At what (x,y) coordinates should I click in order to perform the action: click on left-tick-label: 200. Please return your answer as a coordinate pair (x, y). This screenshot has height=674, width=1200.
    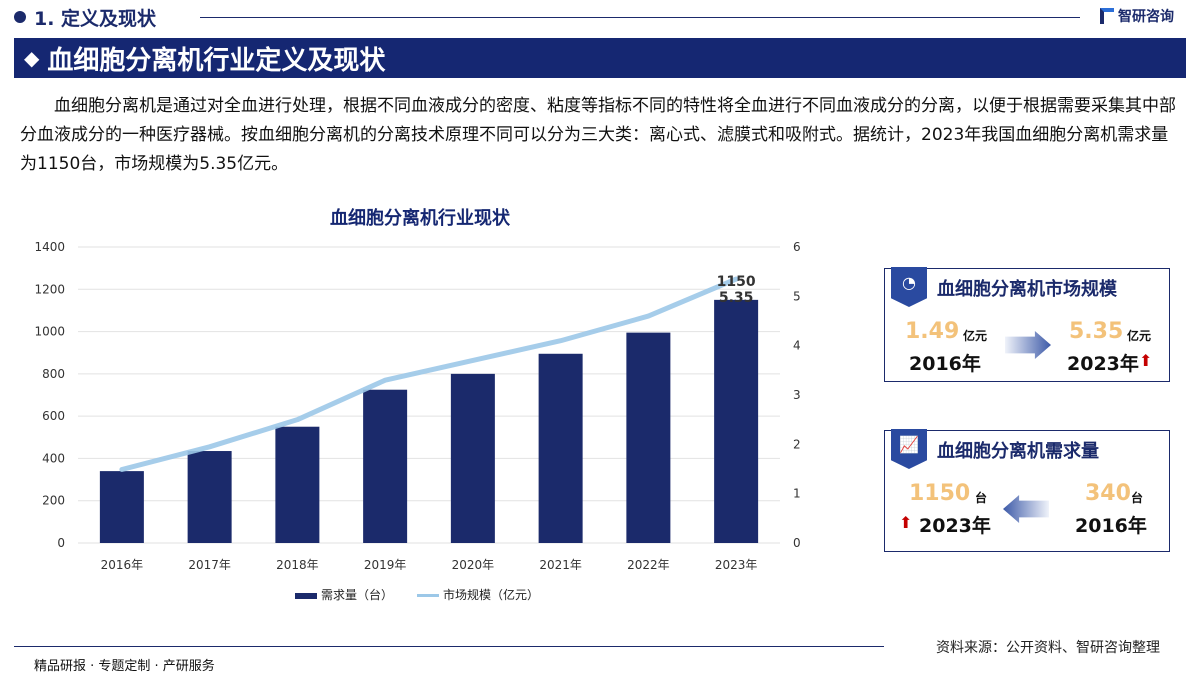
    Looking at the image, I should click on (53, 501).